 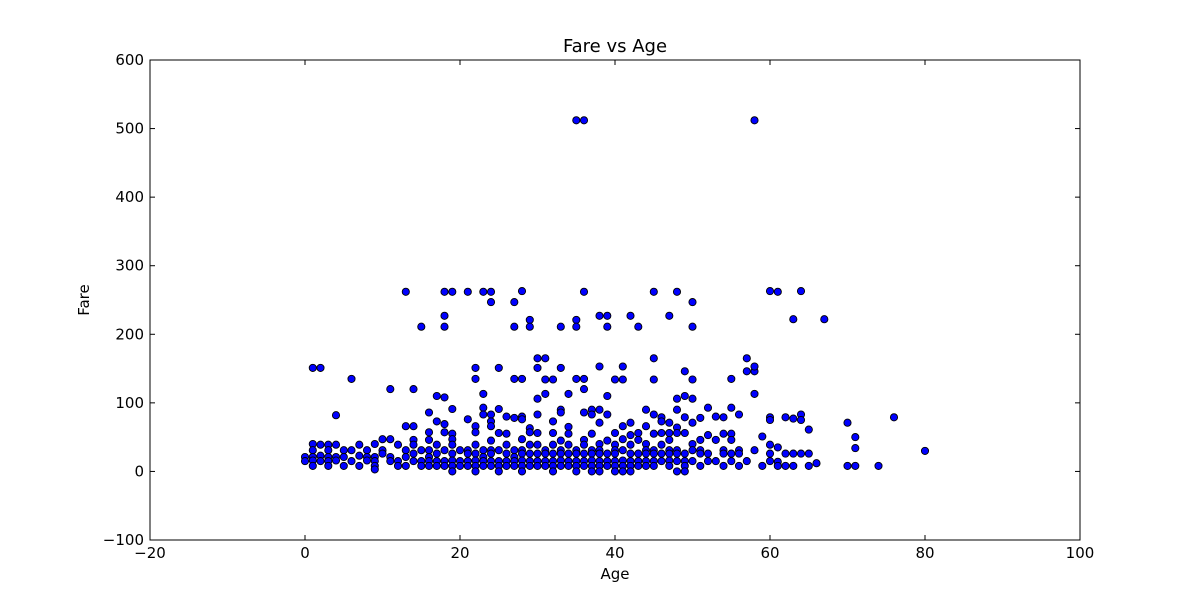 I want to click on x-tick-label: −20, so click(x=150, y=553).